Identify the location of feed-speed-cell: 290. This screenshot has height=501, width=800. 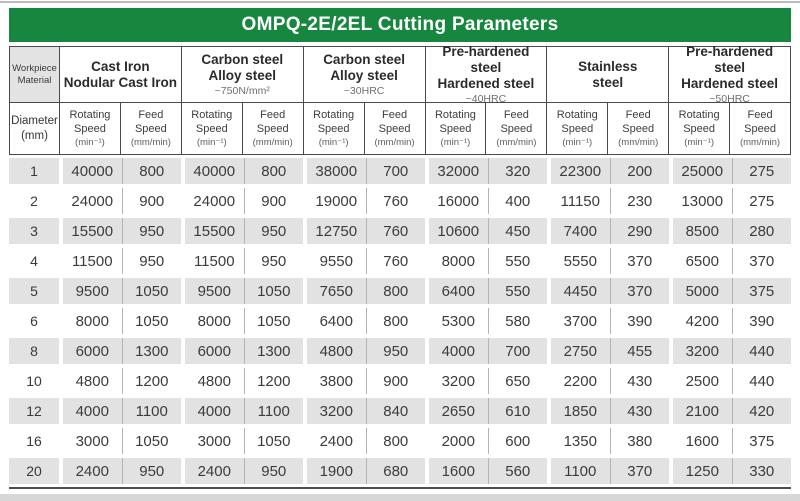
(639, 231).